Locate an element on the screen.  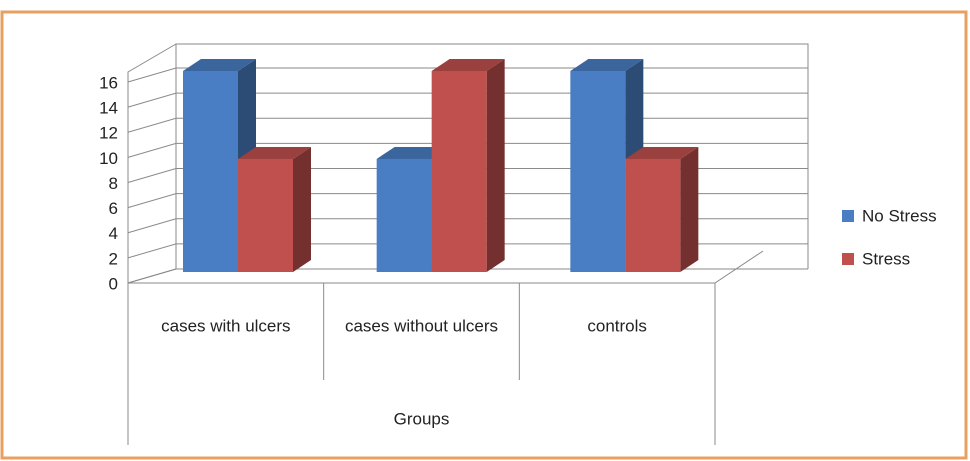
x-tick-label: cases with ulcers is located at coordinates (225, 325).